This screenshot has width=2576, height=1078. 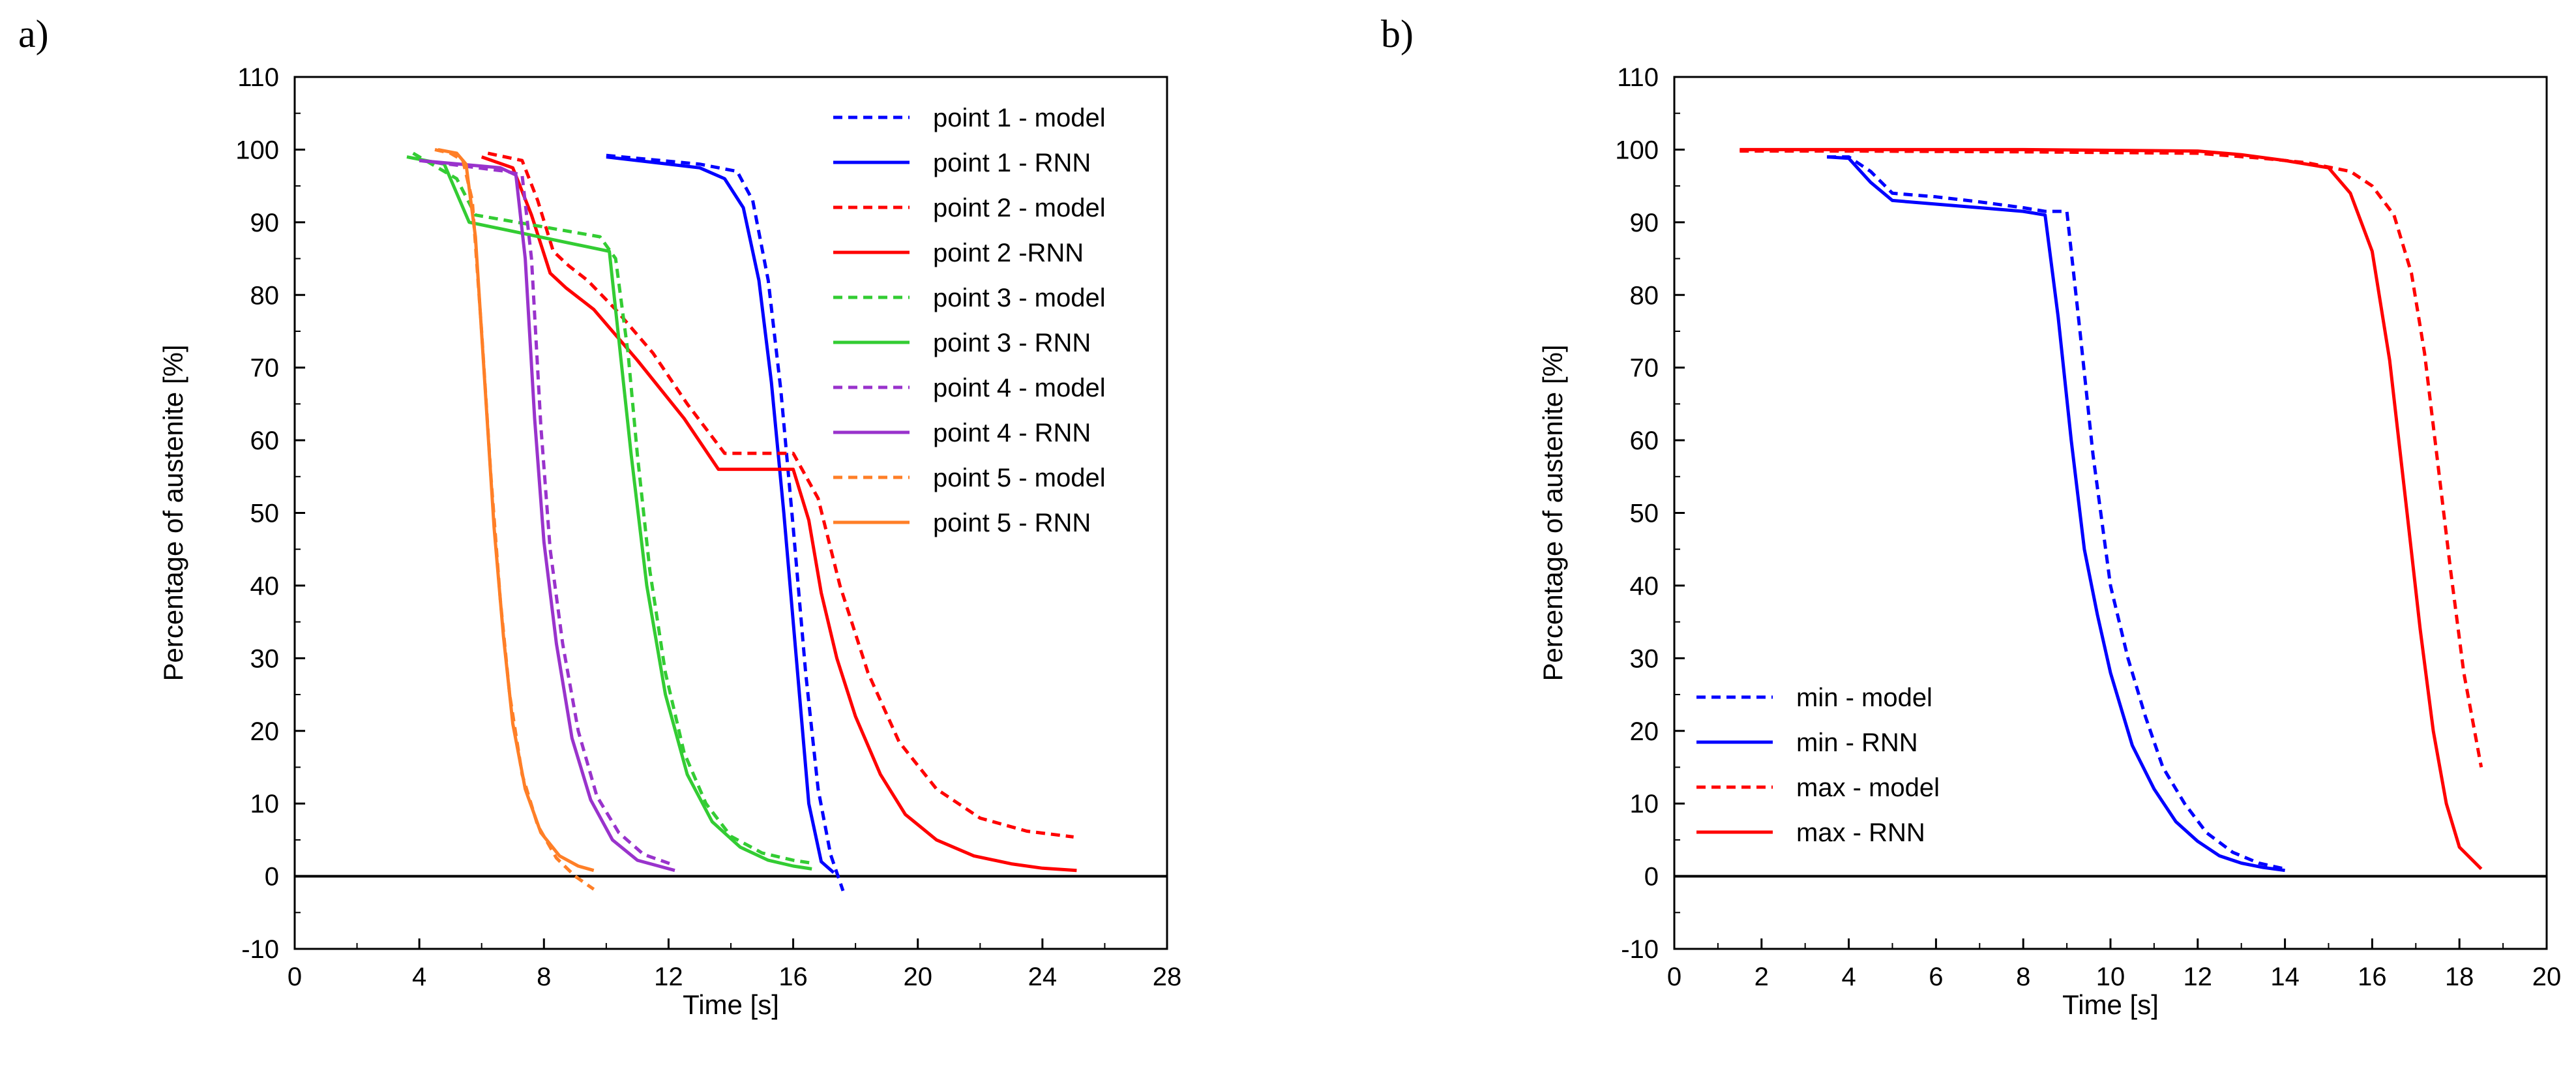 What do you see at coordinates (1012, 433) in the screenshot?
I see `legend-label: point 4 - RNN` at bounding box center [1012, 433].